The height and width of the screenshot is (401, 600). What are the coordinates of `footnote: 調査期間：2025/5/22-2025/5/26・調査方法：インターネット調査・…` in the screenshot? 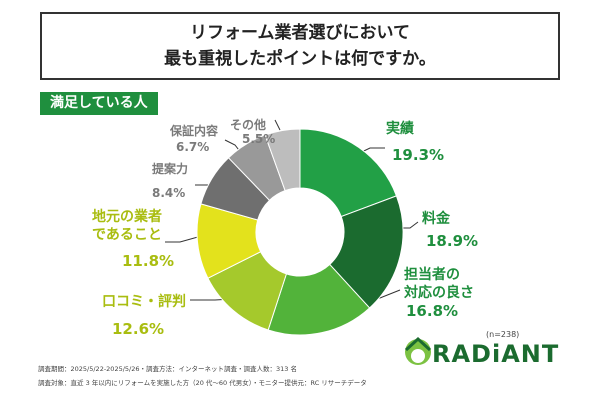 It's located at (167, 369).